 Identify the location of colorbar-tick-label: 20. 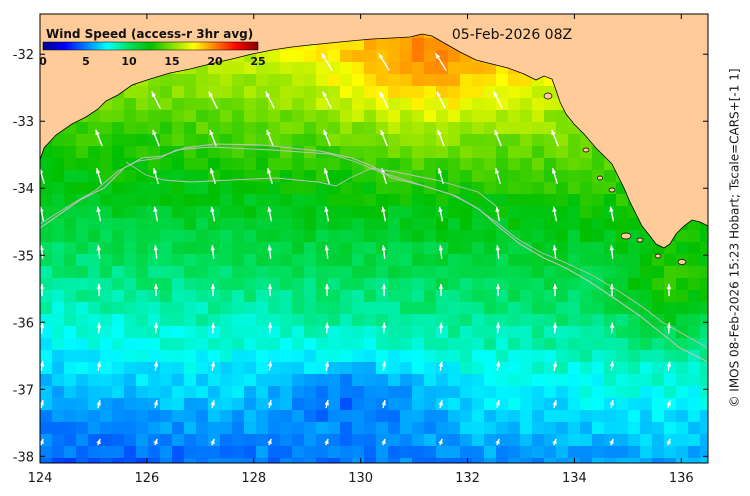
(215, 61).